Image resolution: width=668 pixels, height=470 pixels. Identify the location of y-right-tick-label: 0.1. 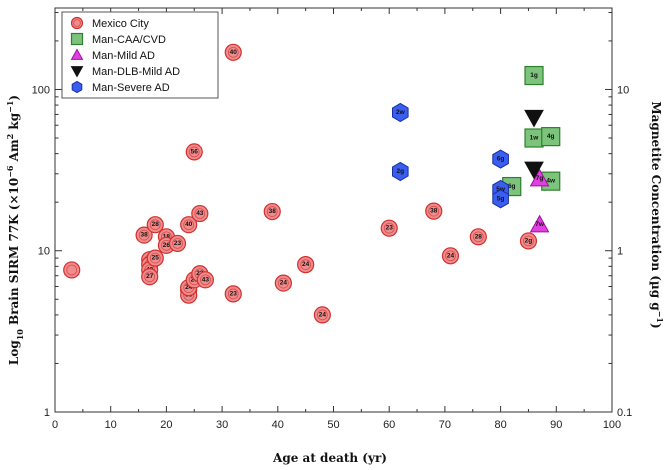
(624, 413).